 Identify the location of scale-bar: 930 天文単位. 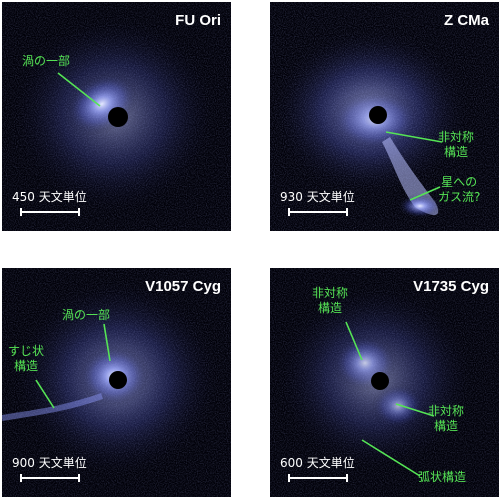
(317, 202).